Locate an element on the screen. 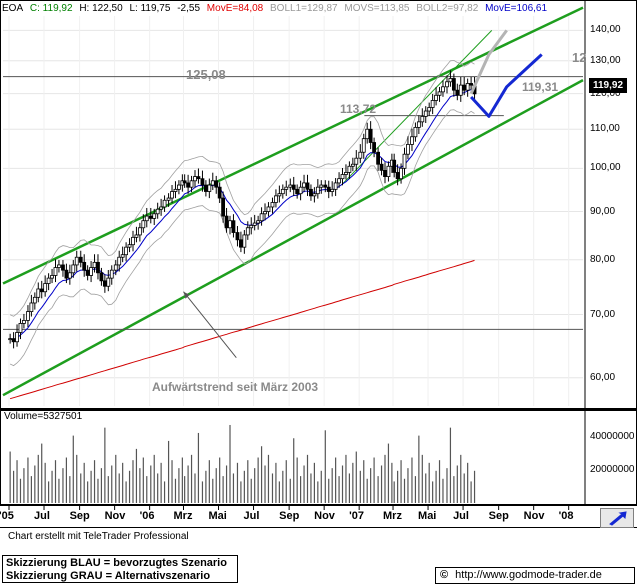  header-boll1: BOLL1=129,87 is located at coordinates (304, 8).